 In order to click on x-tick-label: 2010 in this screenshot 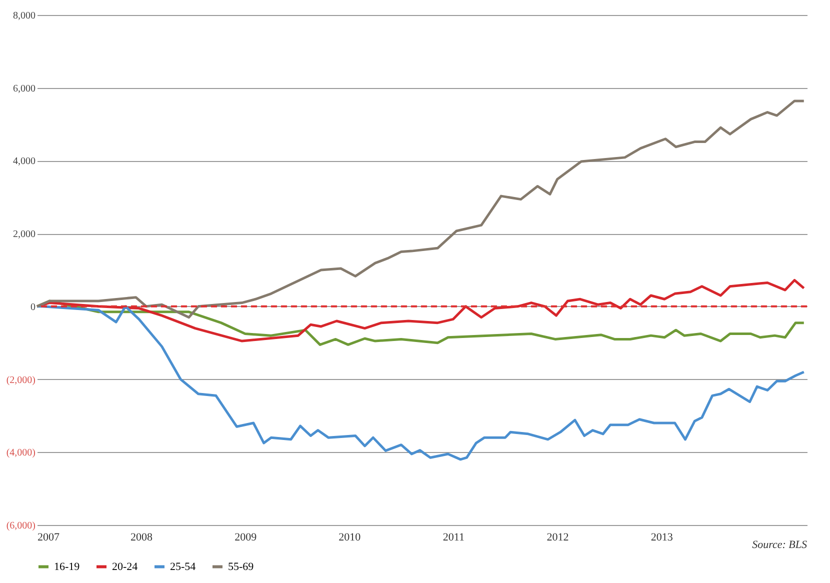, I will do `click(350, 538)`.